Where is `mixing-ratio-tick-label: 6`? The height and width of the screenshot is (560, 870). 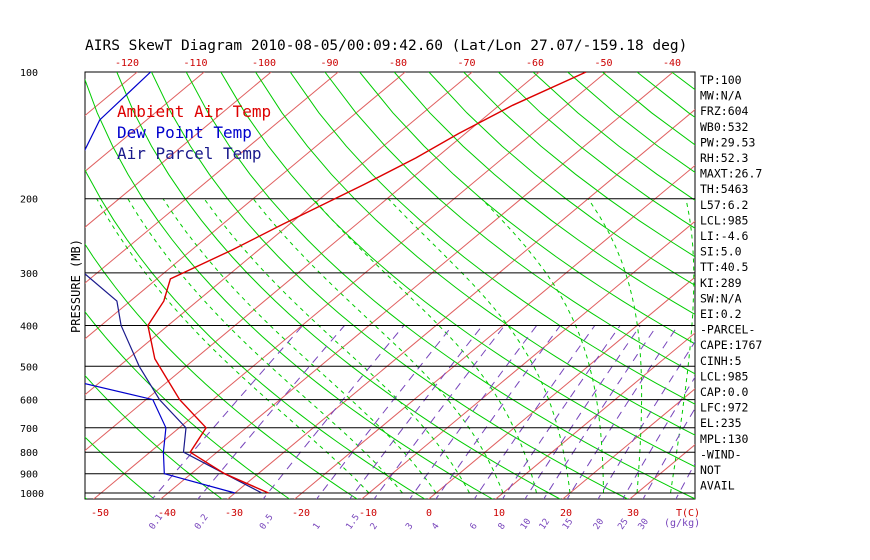
mixing-ratio-tick-label: 6 is located at coordinates (474, 527).